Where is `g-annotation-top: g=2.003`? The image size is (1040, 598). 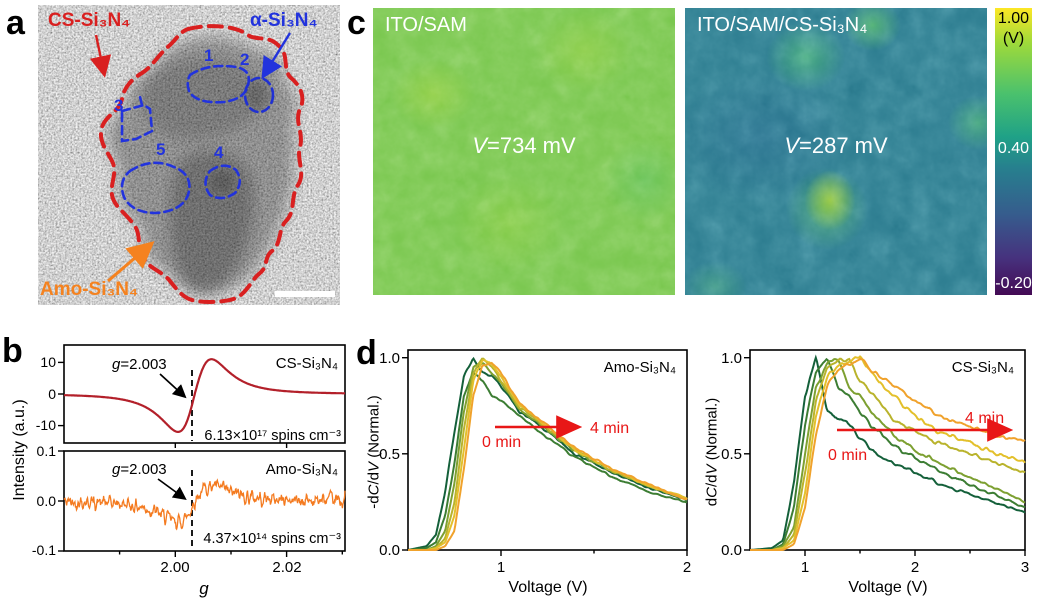 g-annotation-top: g=2.003 is located at coordinates (139, 364).